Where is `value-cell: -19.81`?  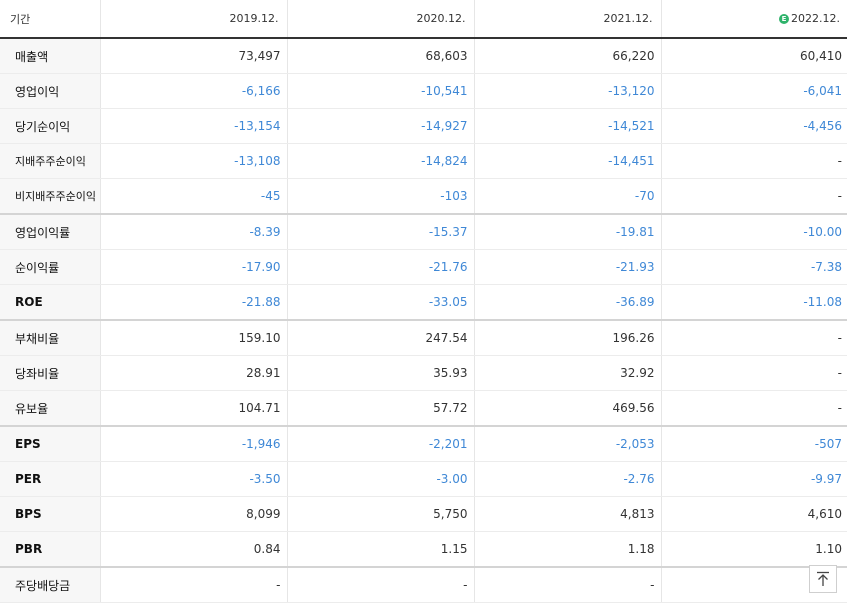 value-cell: -19.81 is located at coordinates (567, 231).